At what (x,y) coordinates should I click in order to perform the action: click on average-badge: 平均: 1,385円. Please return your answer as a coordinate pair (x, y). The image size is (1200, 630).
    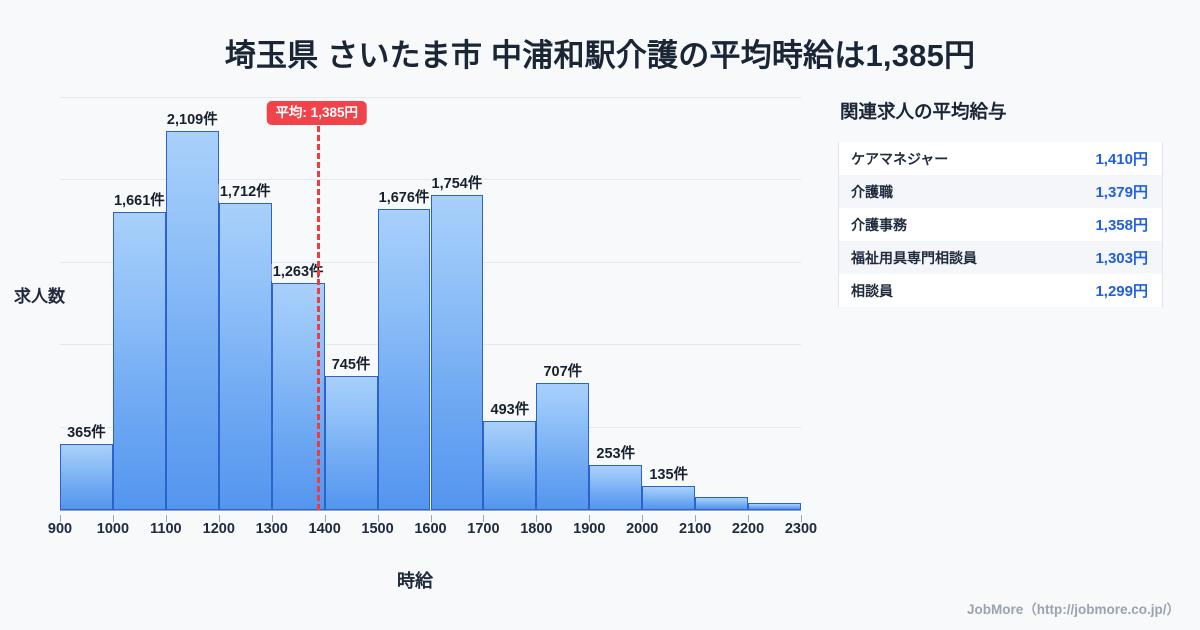
    Looking at the image, I should click on (316, 113).